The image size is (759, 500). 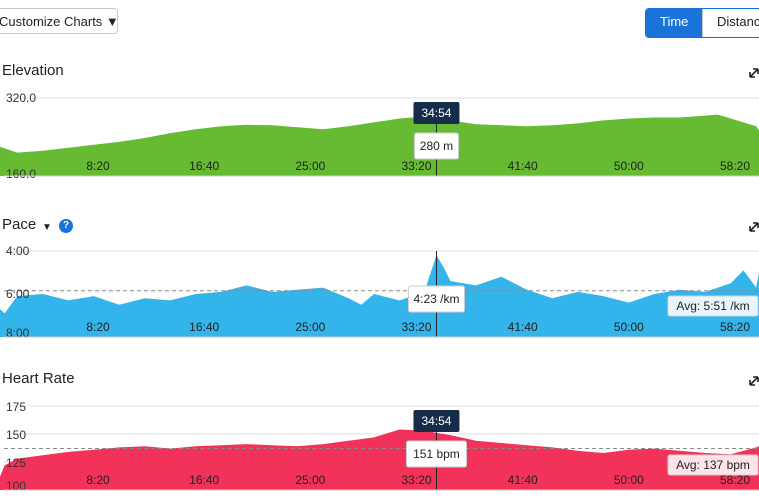 What do you see at coordinates (59, 21) in the screenshot?
I see `customize-charts-button: Customize Charts ▼` at bounding box center [59, 21].